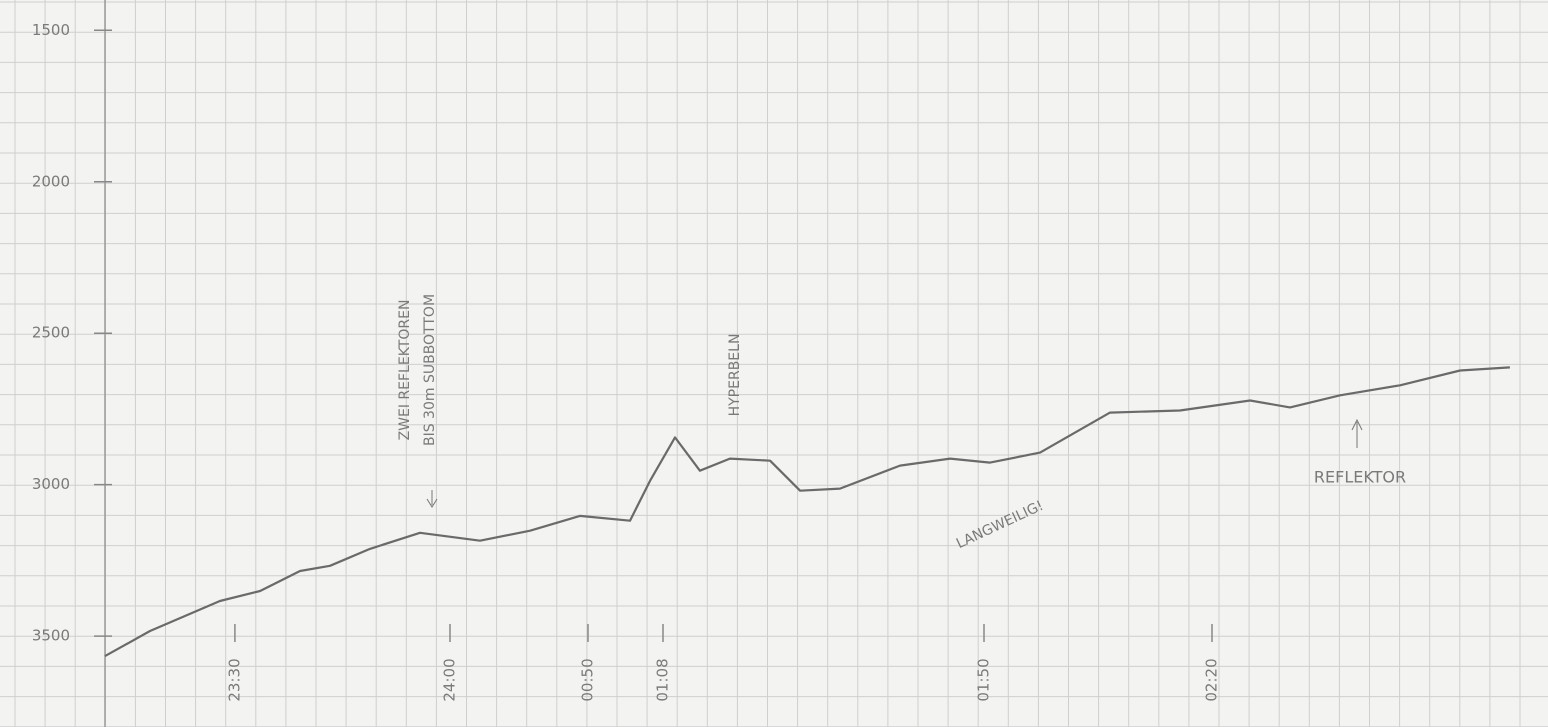  I want to click on y-tick-label: 3000, so click(51, 484).